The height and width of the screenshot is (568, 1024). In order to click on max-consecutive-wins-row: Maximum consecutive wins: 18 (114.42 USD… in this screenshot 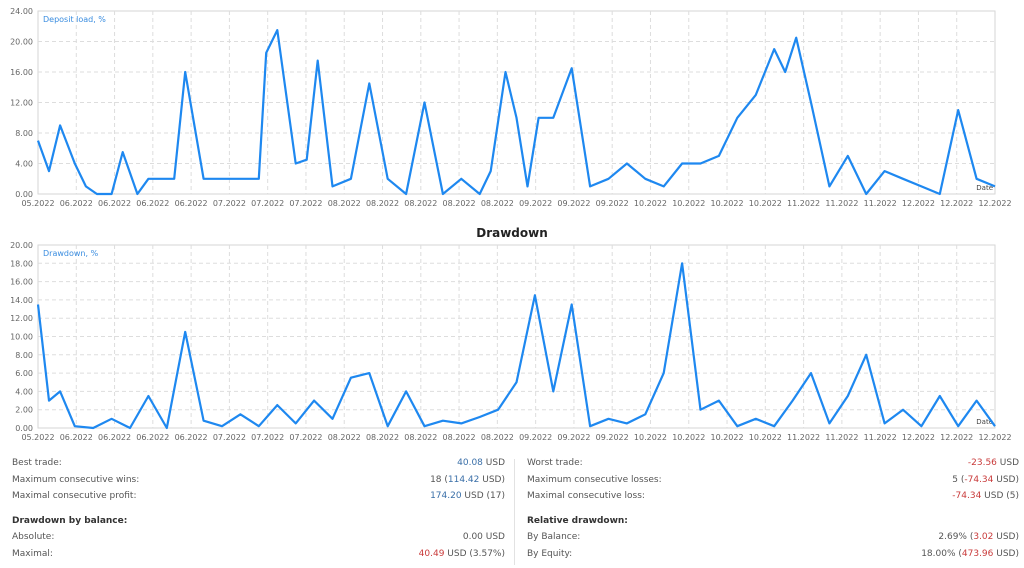, I will do `click(258, 479)`.